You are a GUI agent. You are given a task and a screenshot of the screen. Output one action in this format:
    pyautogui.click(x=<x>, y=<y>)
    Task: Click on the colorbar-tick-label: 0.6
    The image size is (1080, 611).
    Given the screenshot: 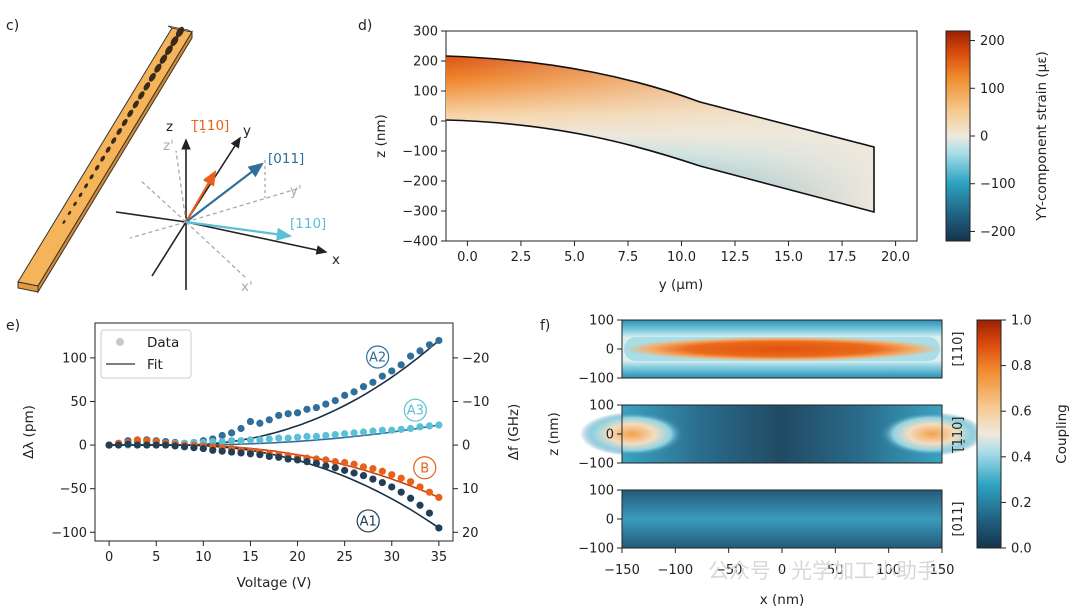 What is the action you would take?
    pyautogui.click(x=1021, y=412)
    